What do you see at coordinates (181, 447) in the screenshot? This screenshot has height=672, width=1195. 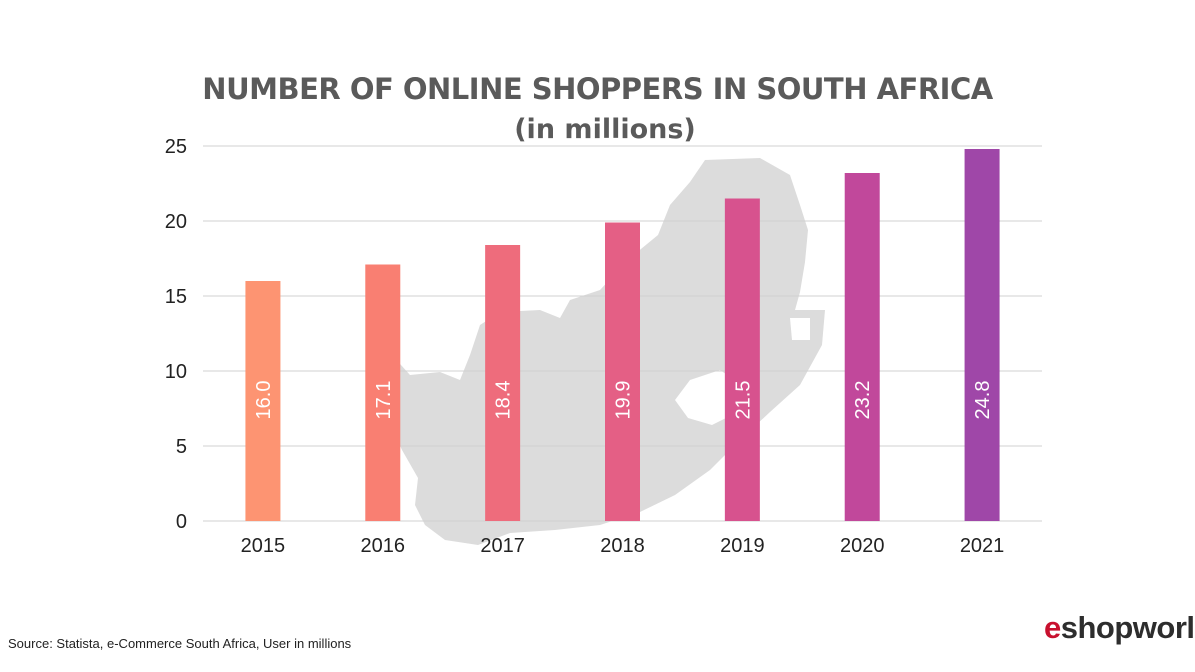 I see `y-tick-label: 5` at bounding box center [181, 447].